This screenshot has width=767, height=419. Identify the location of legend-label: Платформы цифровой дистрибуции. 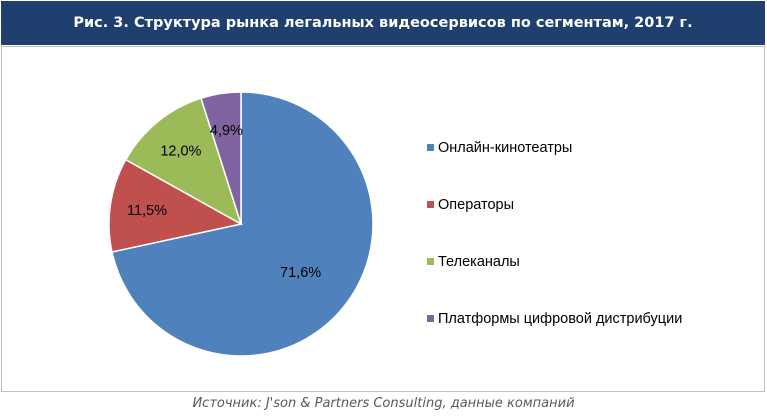
(560, 318).